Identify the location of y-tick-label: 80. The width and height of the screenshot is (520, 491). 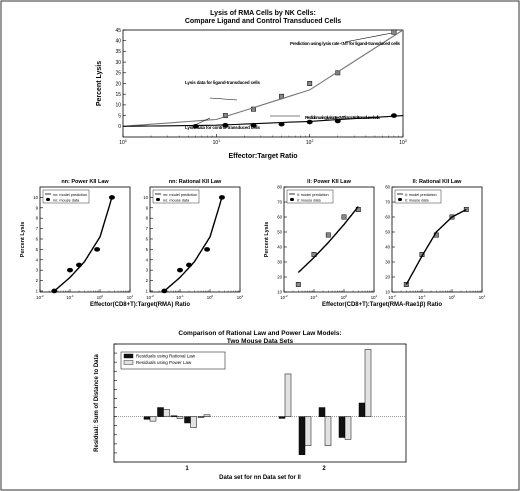
(279, 187).